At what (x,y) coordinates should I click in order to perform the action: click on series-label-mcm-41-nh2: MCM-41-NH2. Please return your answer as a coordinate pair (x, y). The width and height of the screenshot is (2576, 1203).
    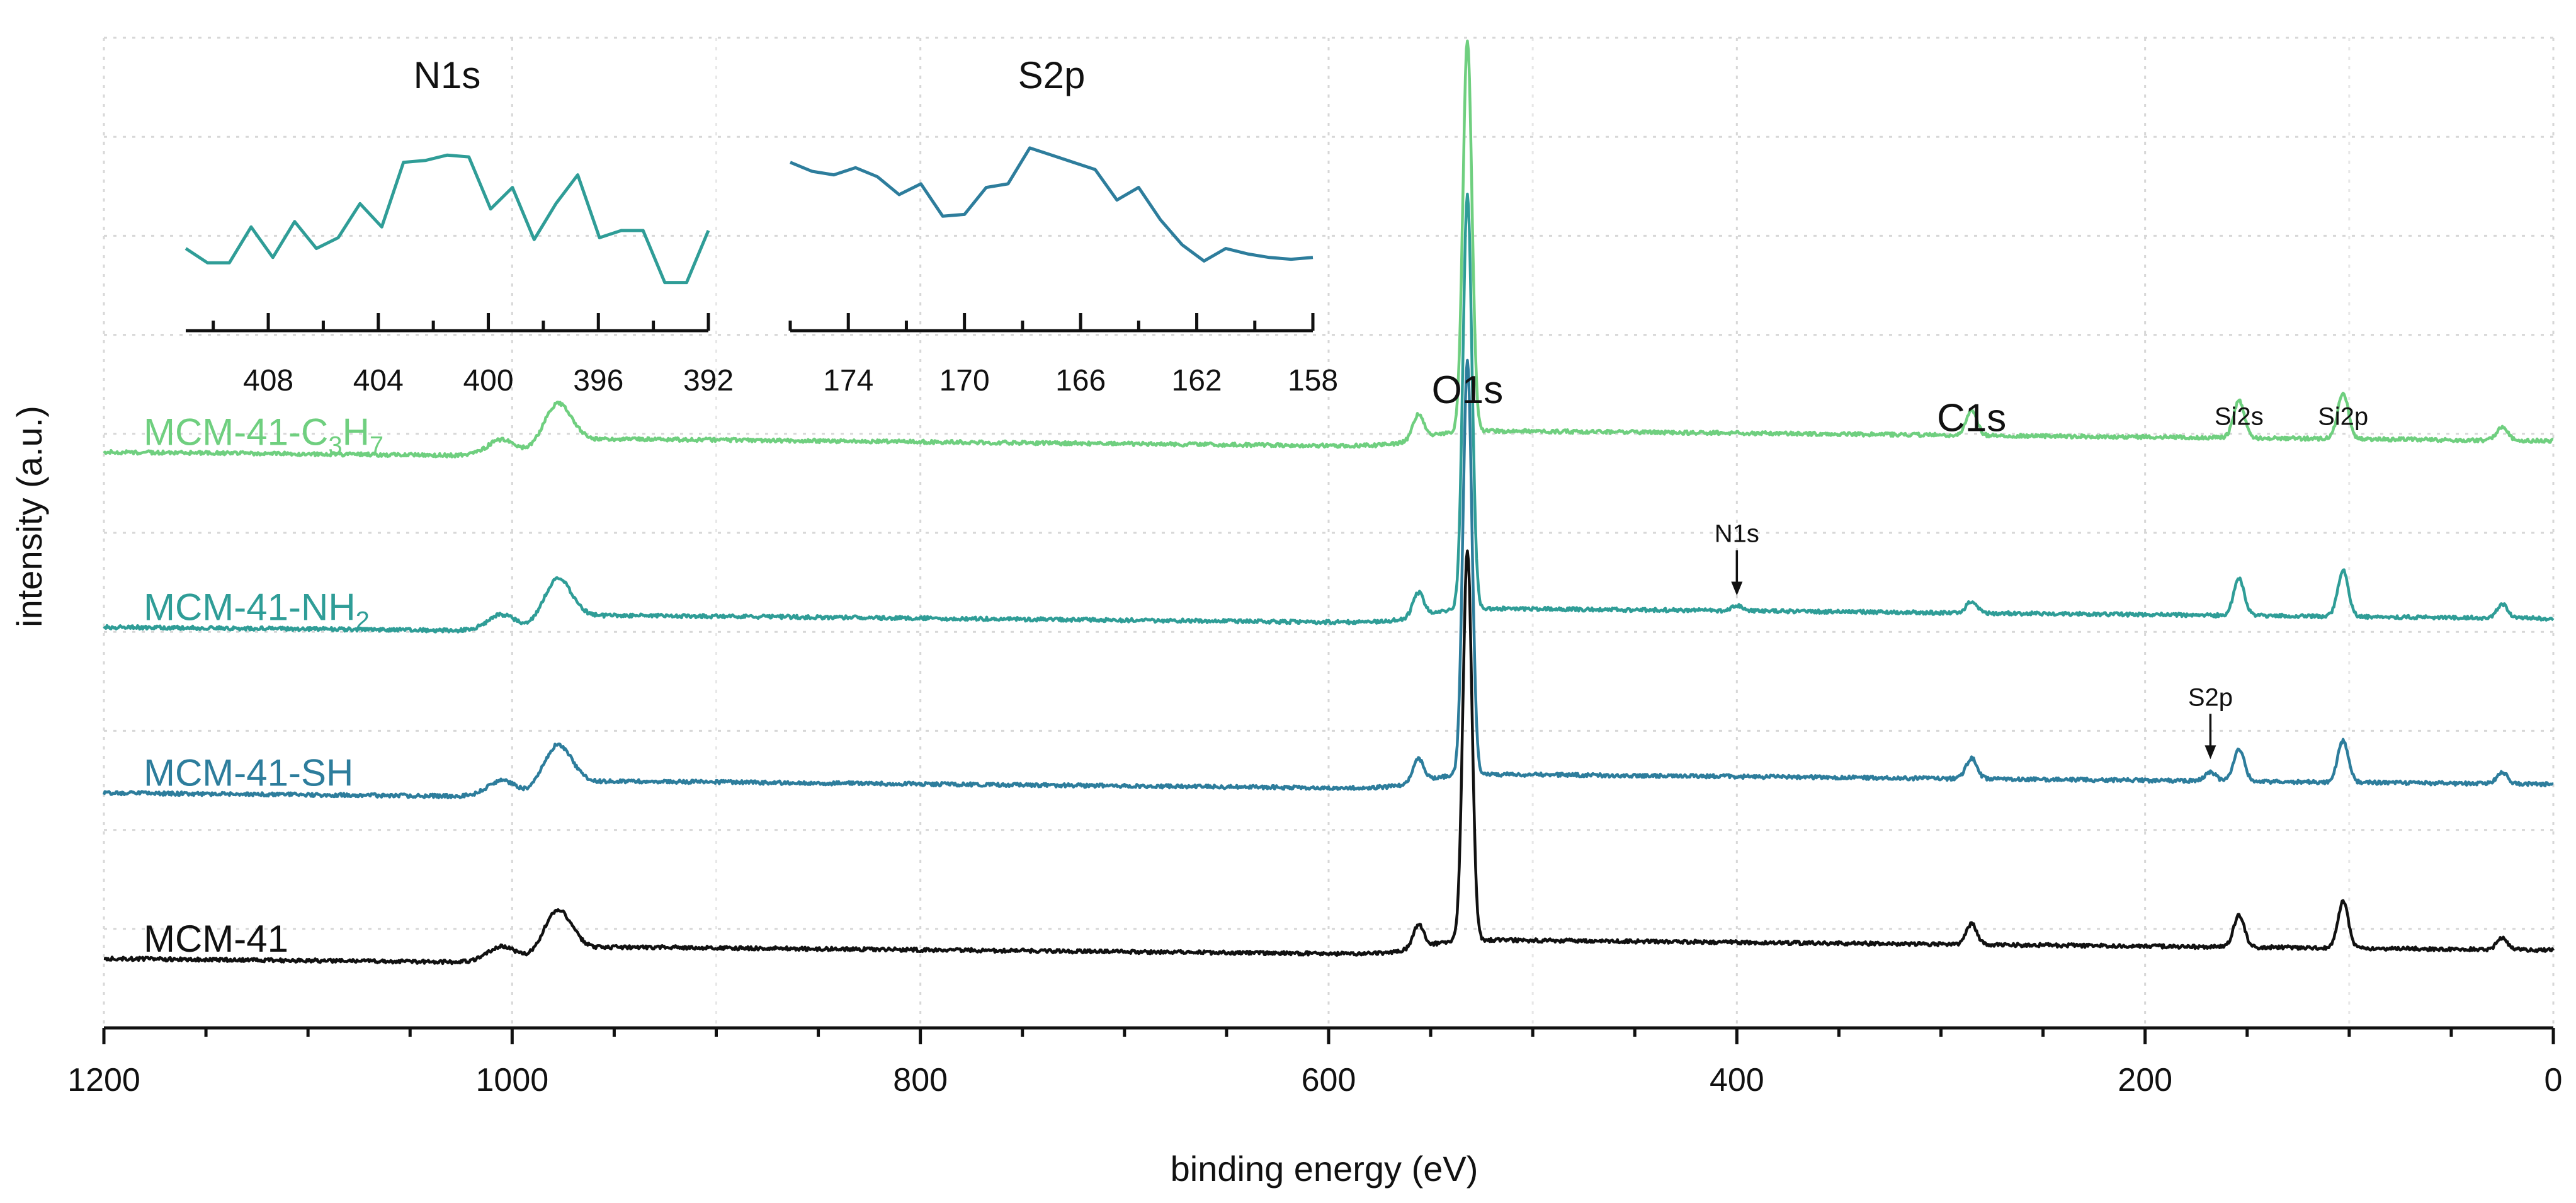
    Looking at the image, I should click on (257, 610).